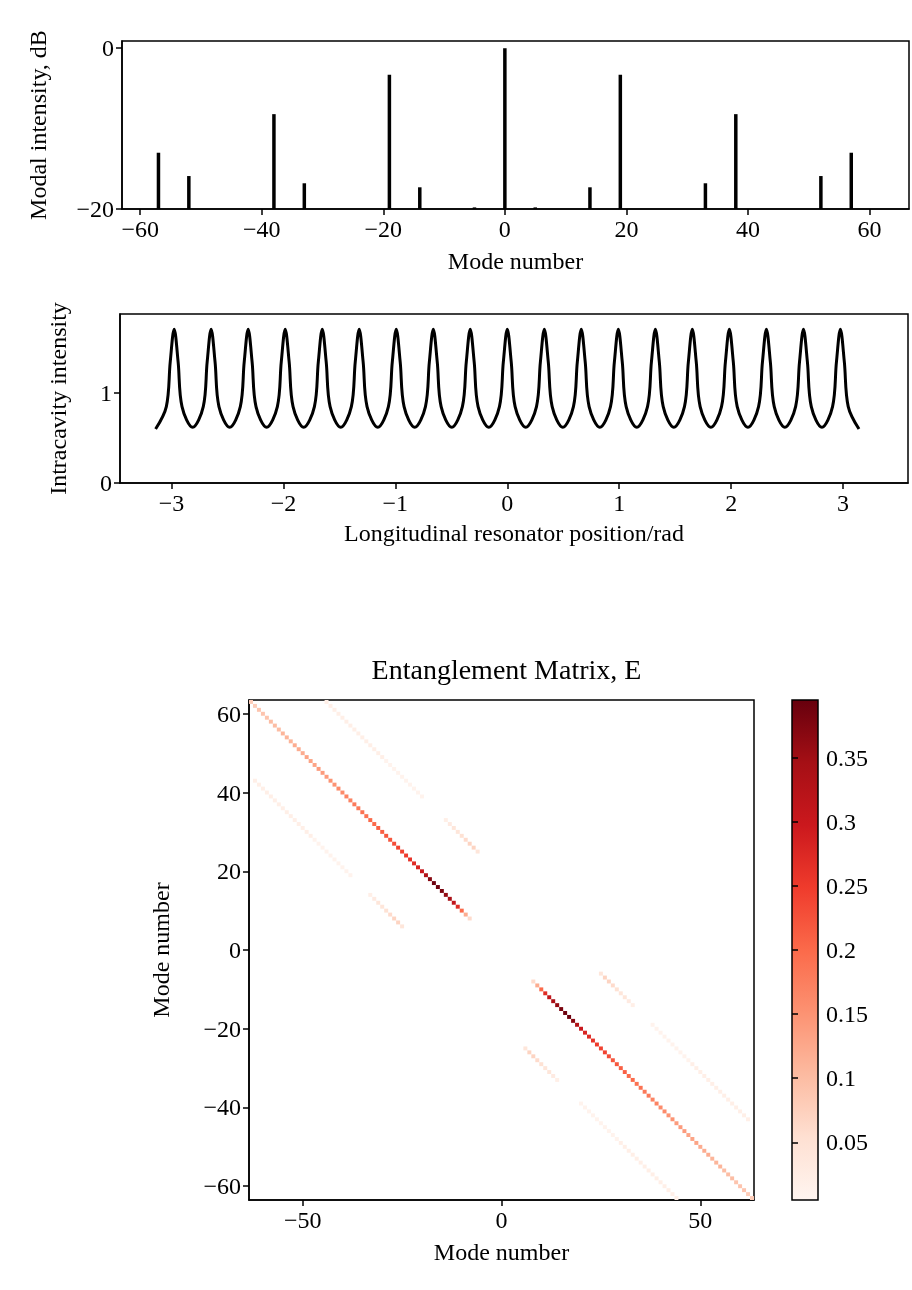  Describe the element at coordinates (841, 1078) in the screenshot. I see `color-bar-label: 0.1` at that location.